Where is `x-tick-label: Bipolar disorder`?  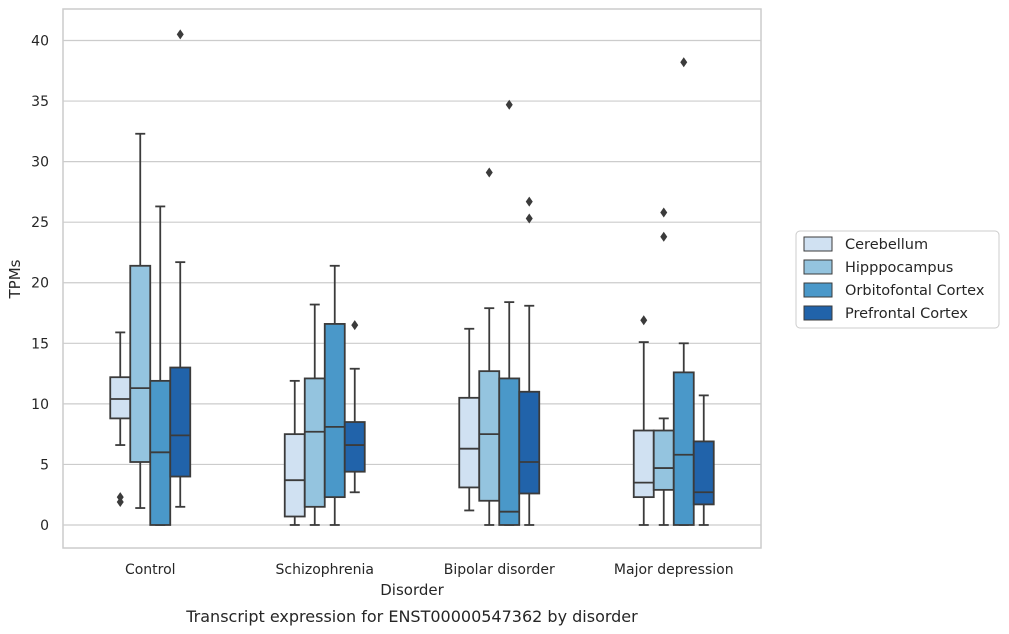 x-tick-label: Bipolar disorder is located at coordinates (499, 570).